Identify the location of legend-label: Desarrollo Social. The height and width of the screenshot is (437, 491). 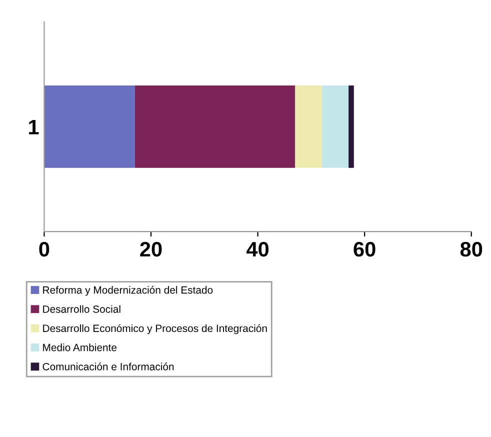
(81, 309).